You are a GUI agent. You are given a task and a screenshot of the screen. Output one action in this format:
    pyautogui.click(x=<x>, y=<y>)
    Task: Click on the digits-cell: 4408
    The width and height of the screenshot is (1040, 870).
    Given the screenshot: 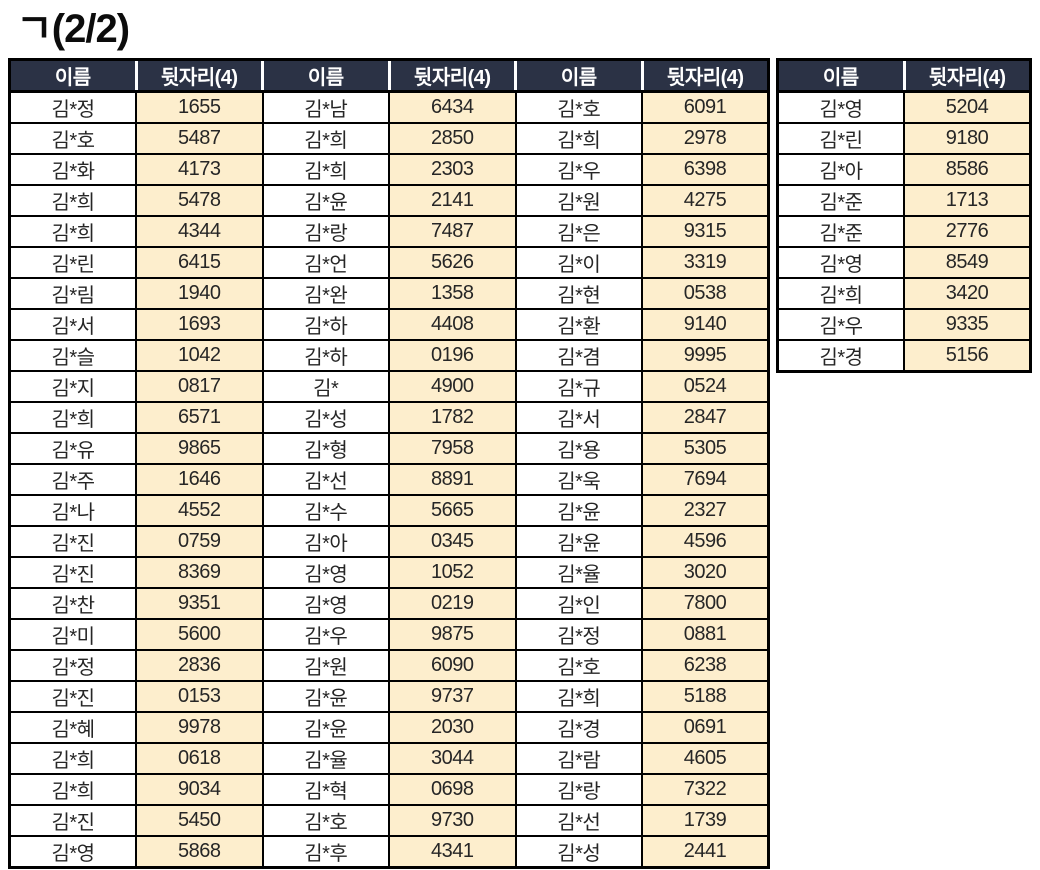 What is the action you would take?
    pyautogui.click(x=452, y=324)
    